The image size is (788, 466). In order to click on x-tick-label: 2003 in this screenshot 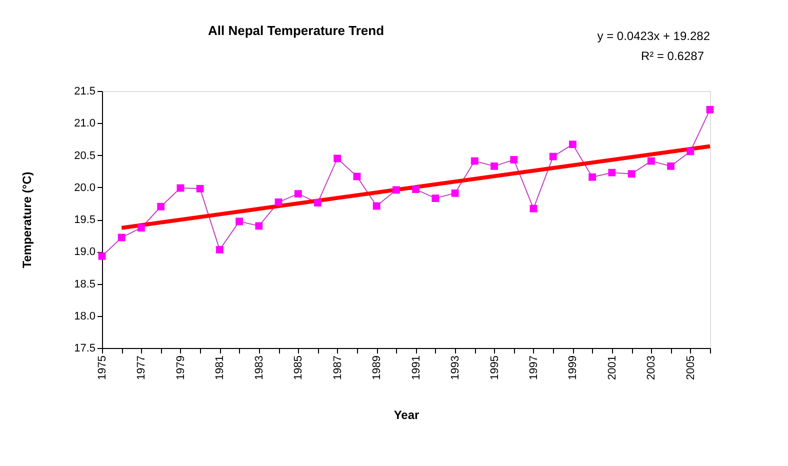, I will do `click(652, 368)`.